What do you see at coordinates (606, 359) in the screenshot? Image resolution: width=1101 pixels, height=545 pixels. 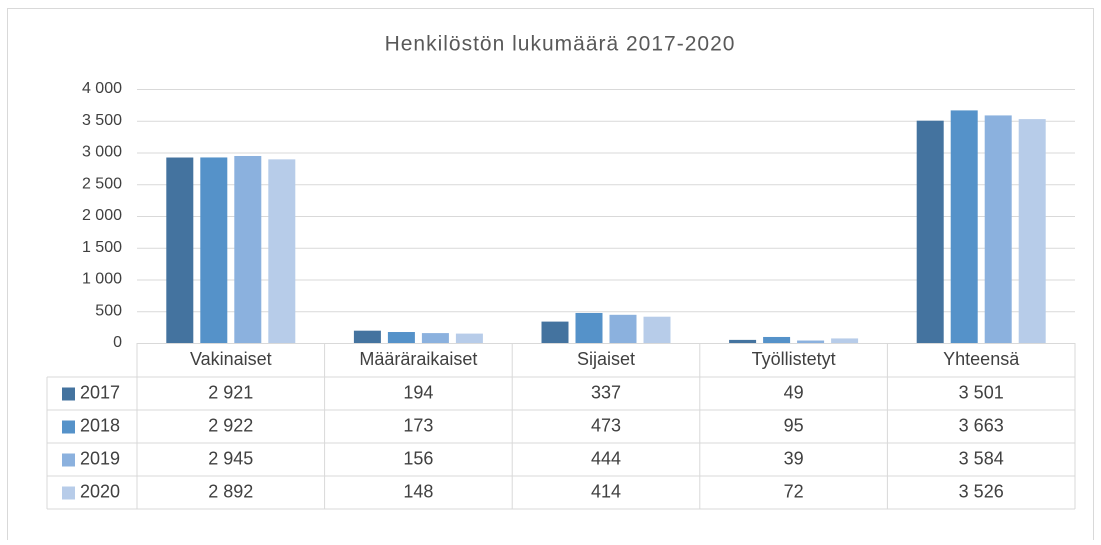 I see `x-tick-label: Sijaiset` at bounding box center [606, 359].